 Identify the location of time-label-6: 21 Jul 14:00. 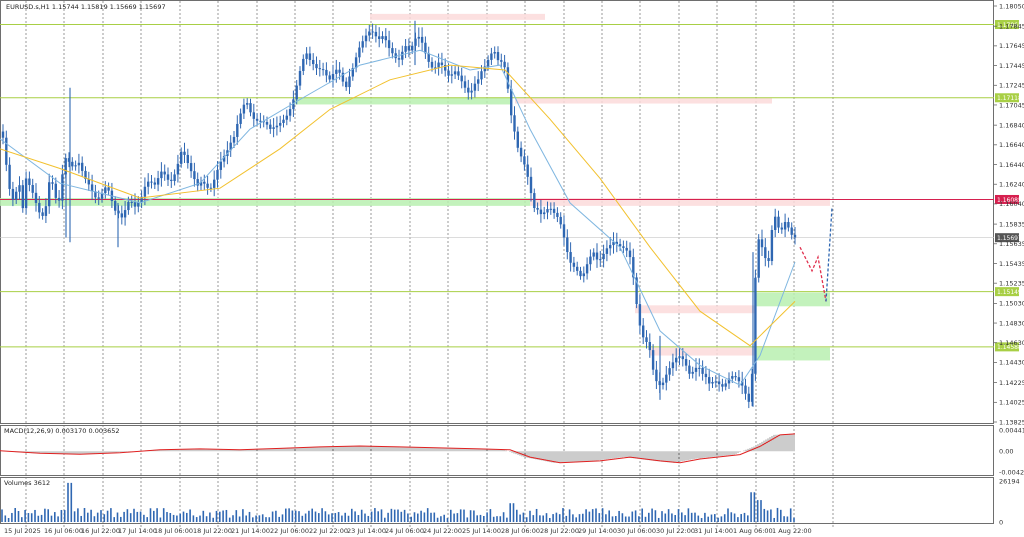
(250, 531).